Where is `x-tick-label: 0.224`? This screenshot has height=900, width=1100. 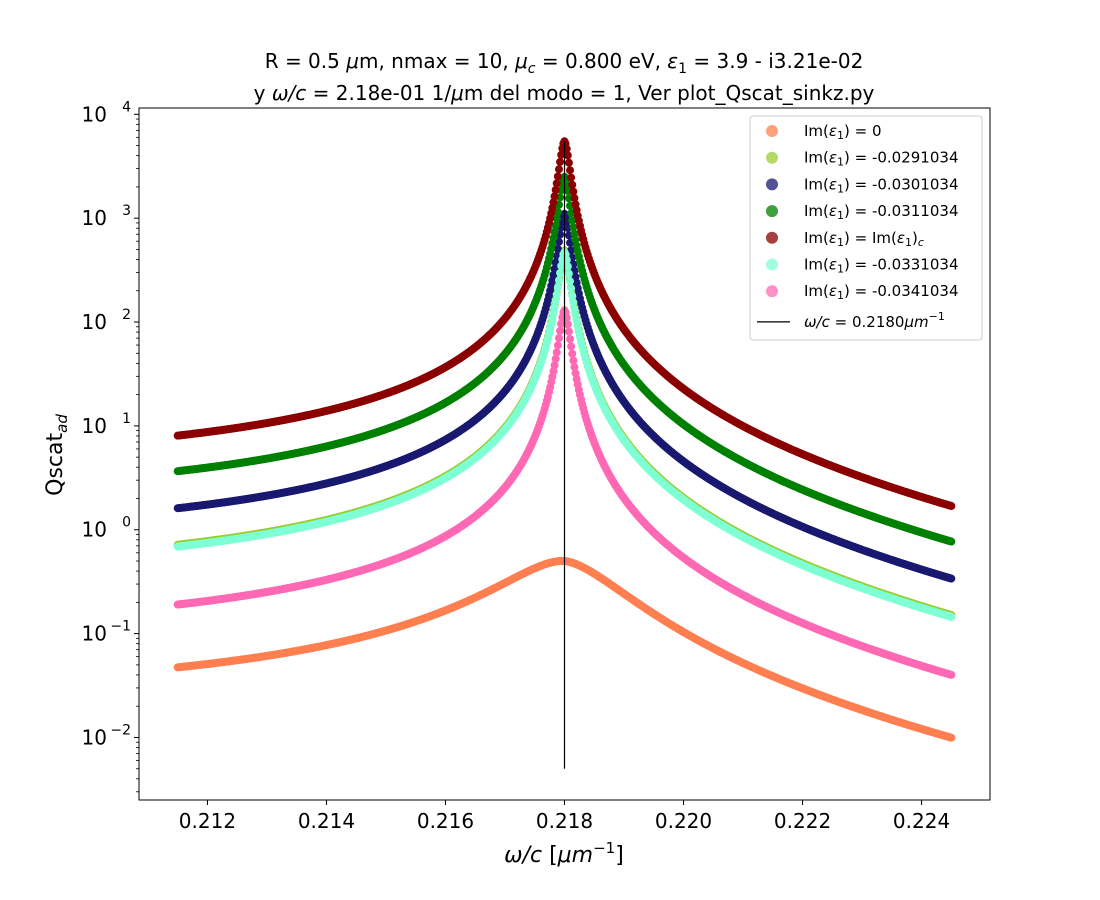 x-tick-label: 0.224 is located at coordinates (921, 821).